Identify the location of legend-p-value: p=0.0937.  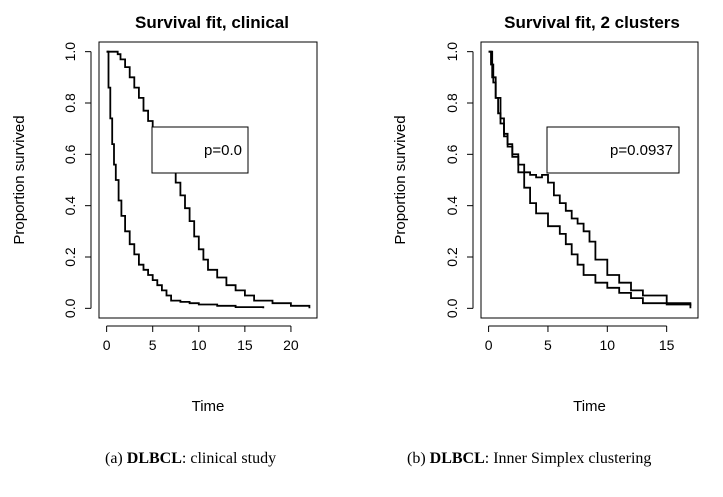
(641, 150).